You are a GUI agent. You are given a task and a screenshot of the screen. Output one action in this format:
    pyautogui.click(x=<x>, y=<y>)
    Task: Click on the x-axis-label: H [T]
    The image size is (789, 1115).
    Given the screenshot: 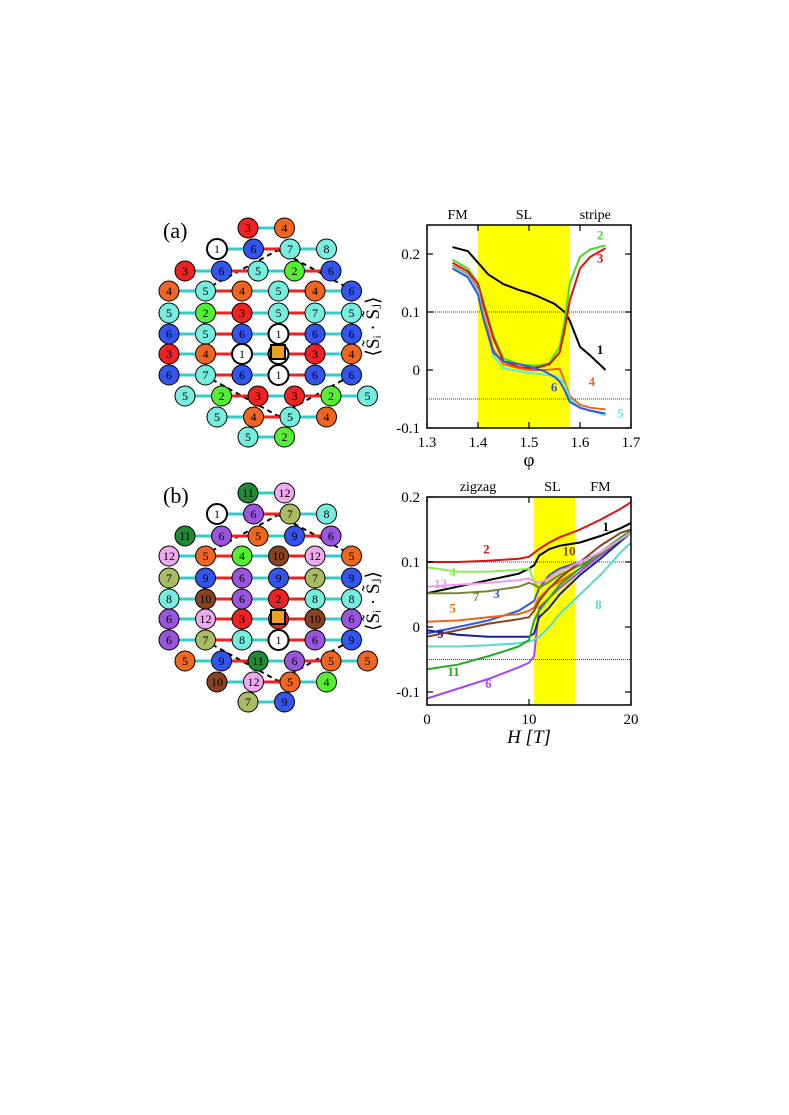 What is the action you would take?
    pyautogui.click(x=528, y=737)
    